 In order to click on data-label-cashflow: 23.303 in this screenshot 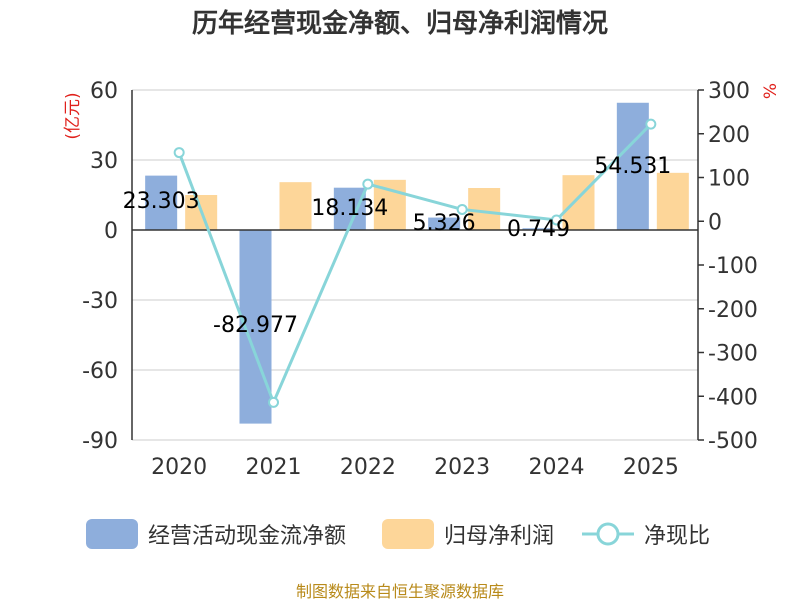, I will do `click(161, 201)`.